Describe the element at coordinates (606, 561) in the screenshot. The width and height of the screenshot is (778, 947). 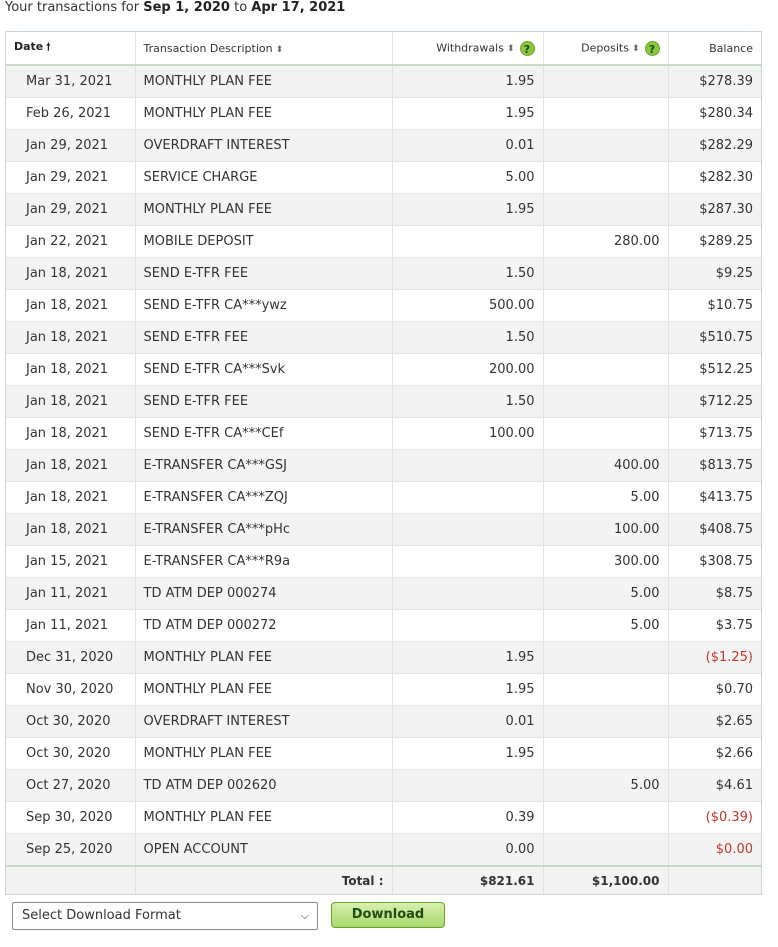
I see `cell-deposit: 300.00` at that location.